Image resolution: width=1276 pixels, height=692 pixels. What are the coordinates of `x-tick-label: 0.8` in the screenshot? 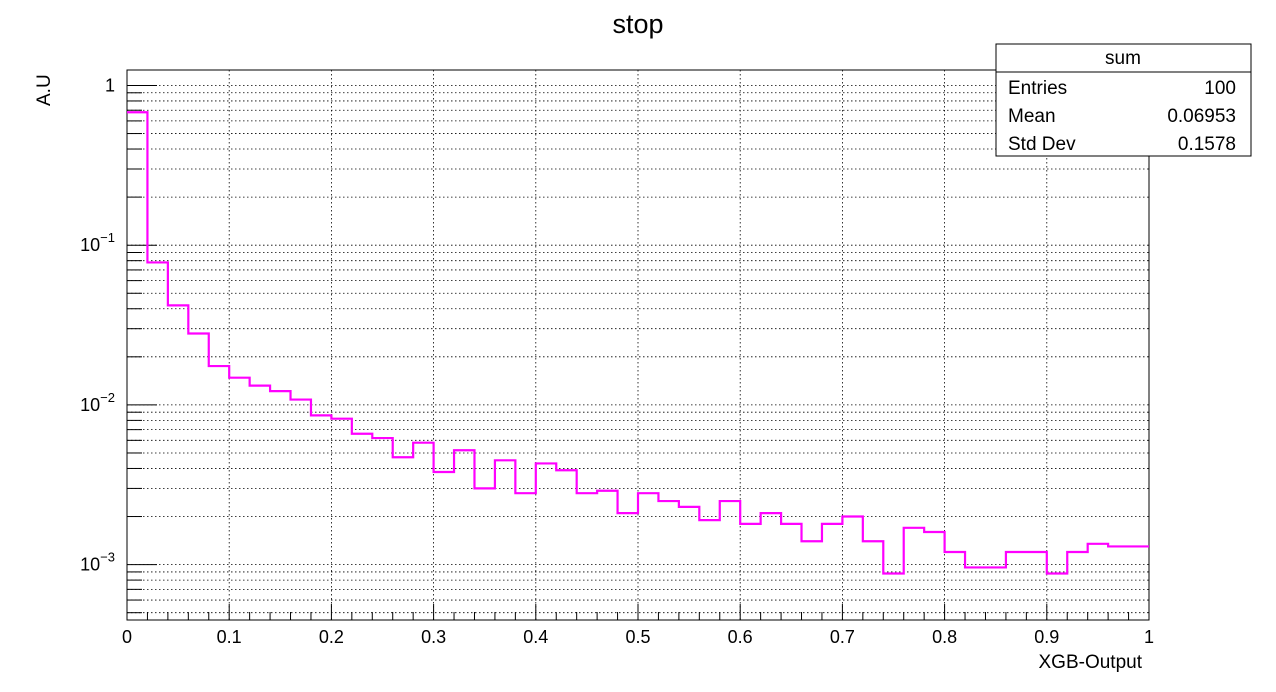 It's located at (944, 637).